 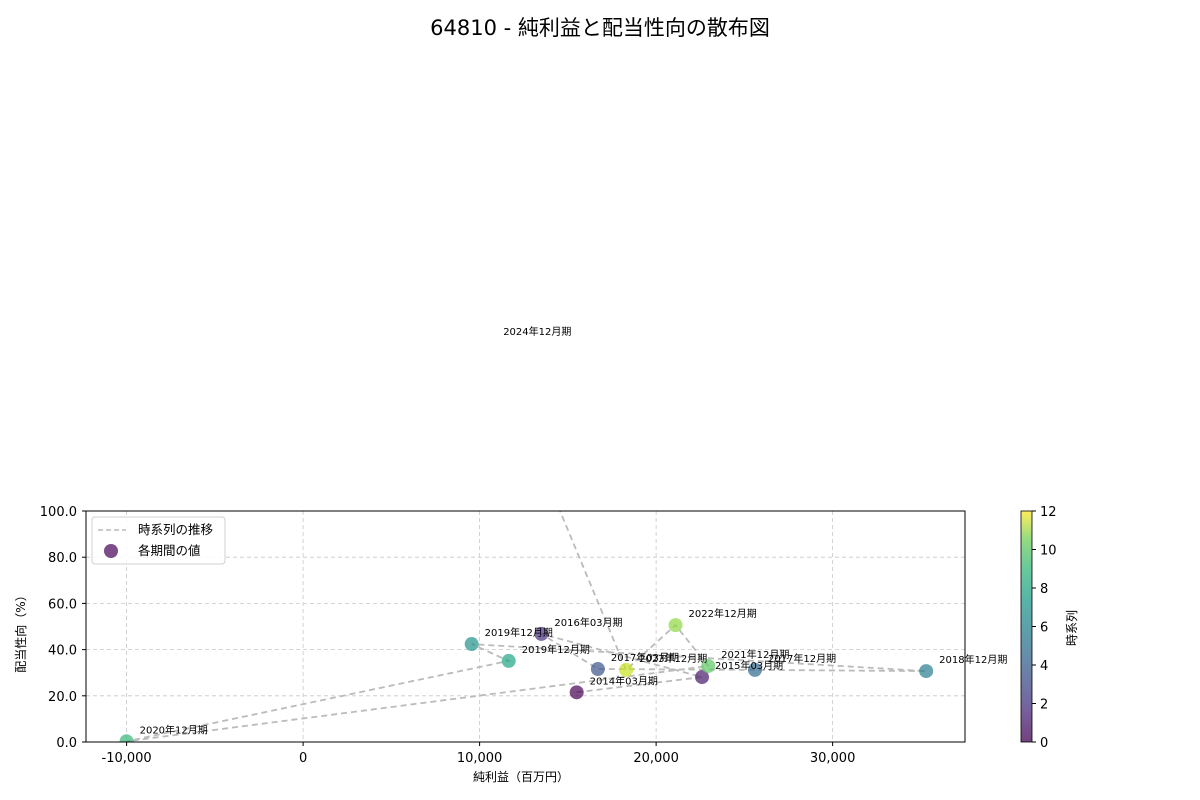 What do you see at coordinates (174, 729) in the screenshot?
I see `data-point-label: 2020年12月期` at bounding box center [174, 729].